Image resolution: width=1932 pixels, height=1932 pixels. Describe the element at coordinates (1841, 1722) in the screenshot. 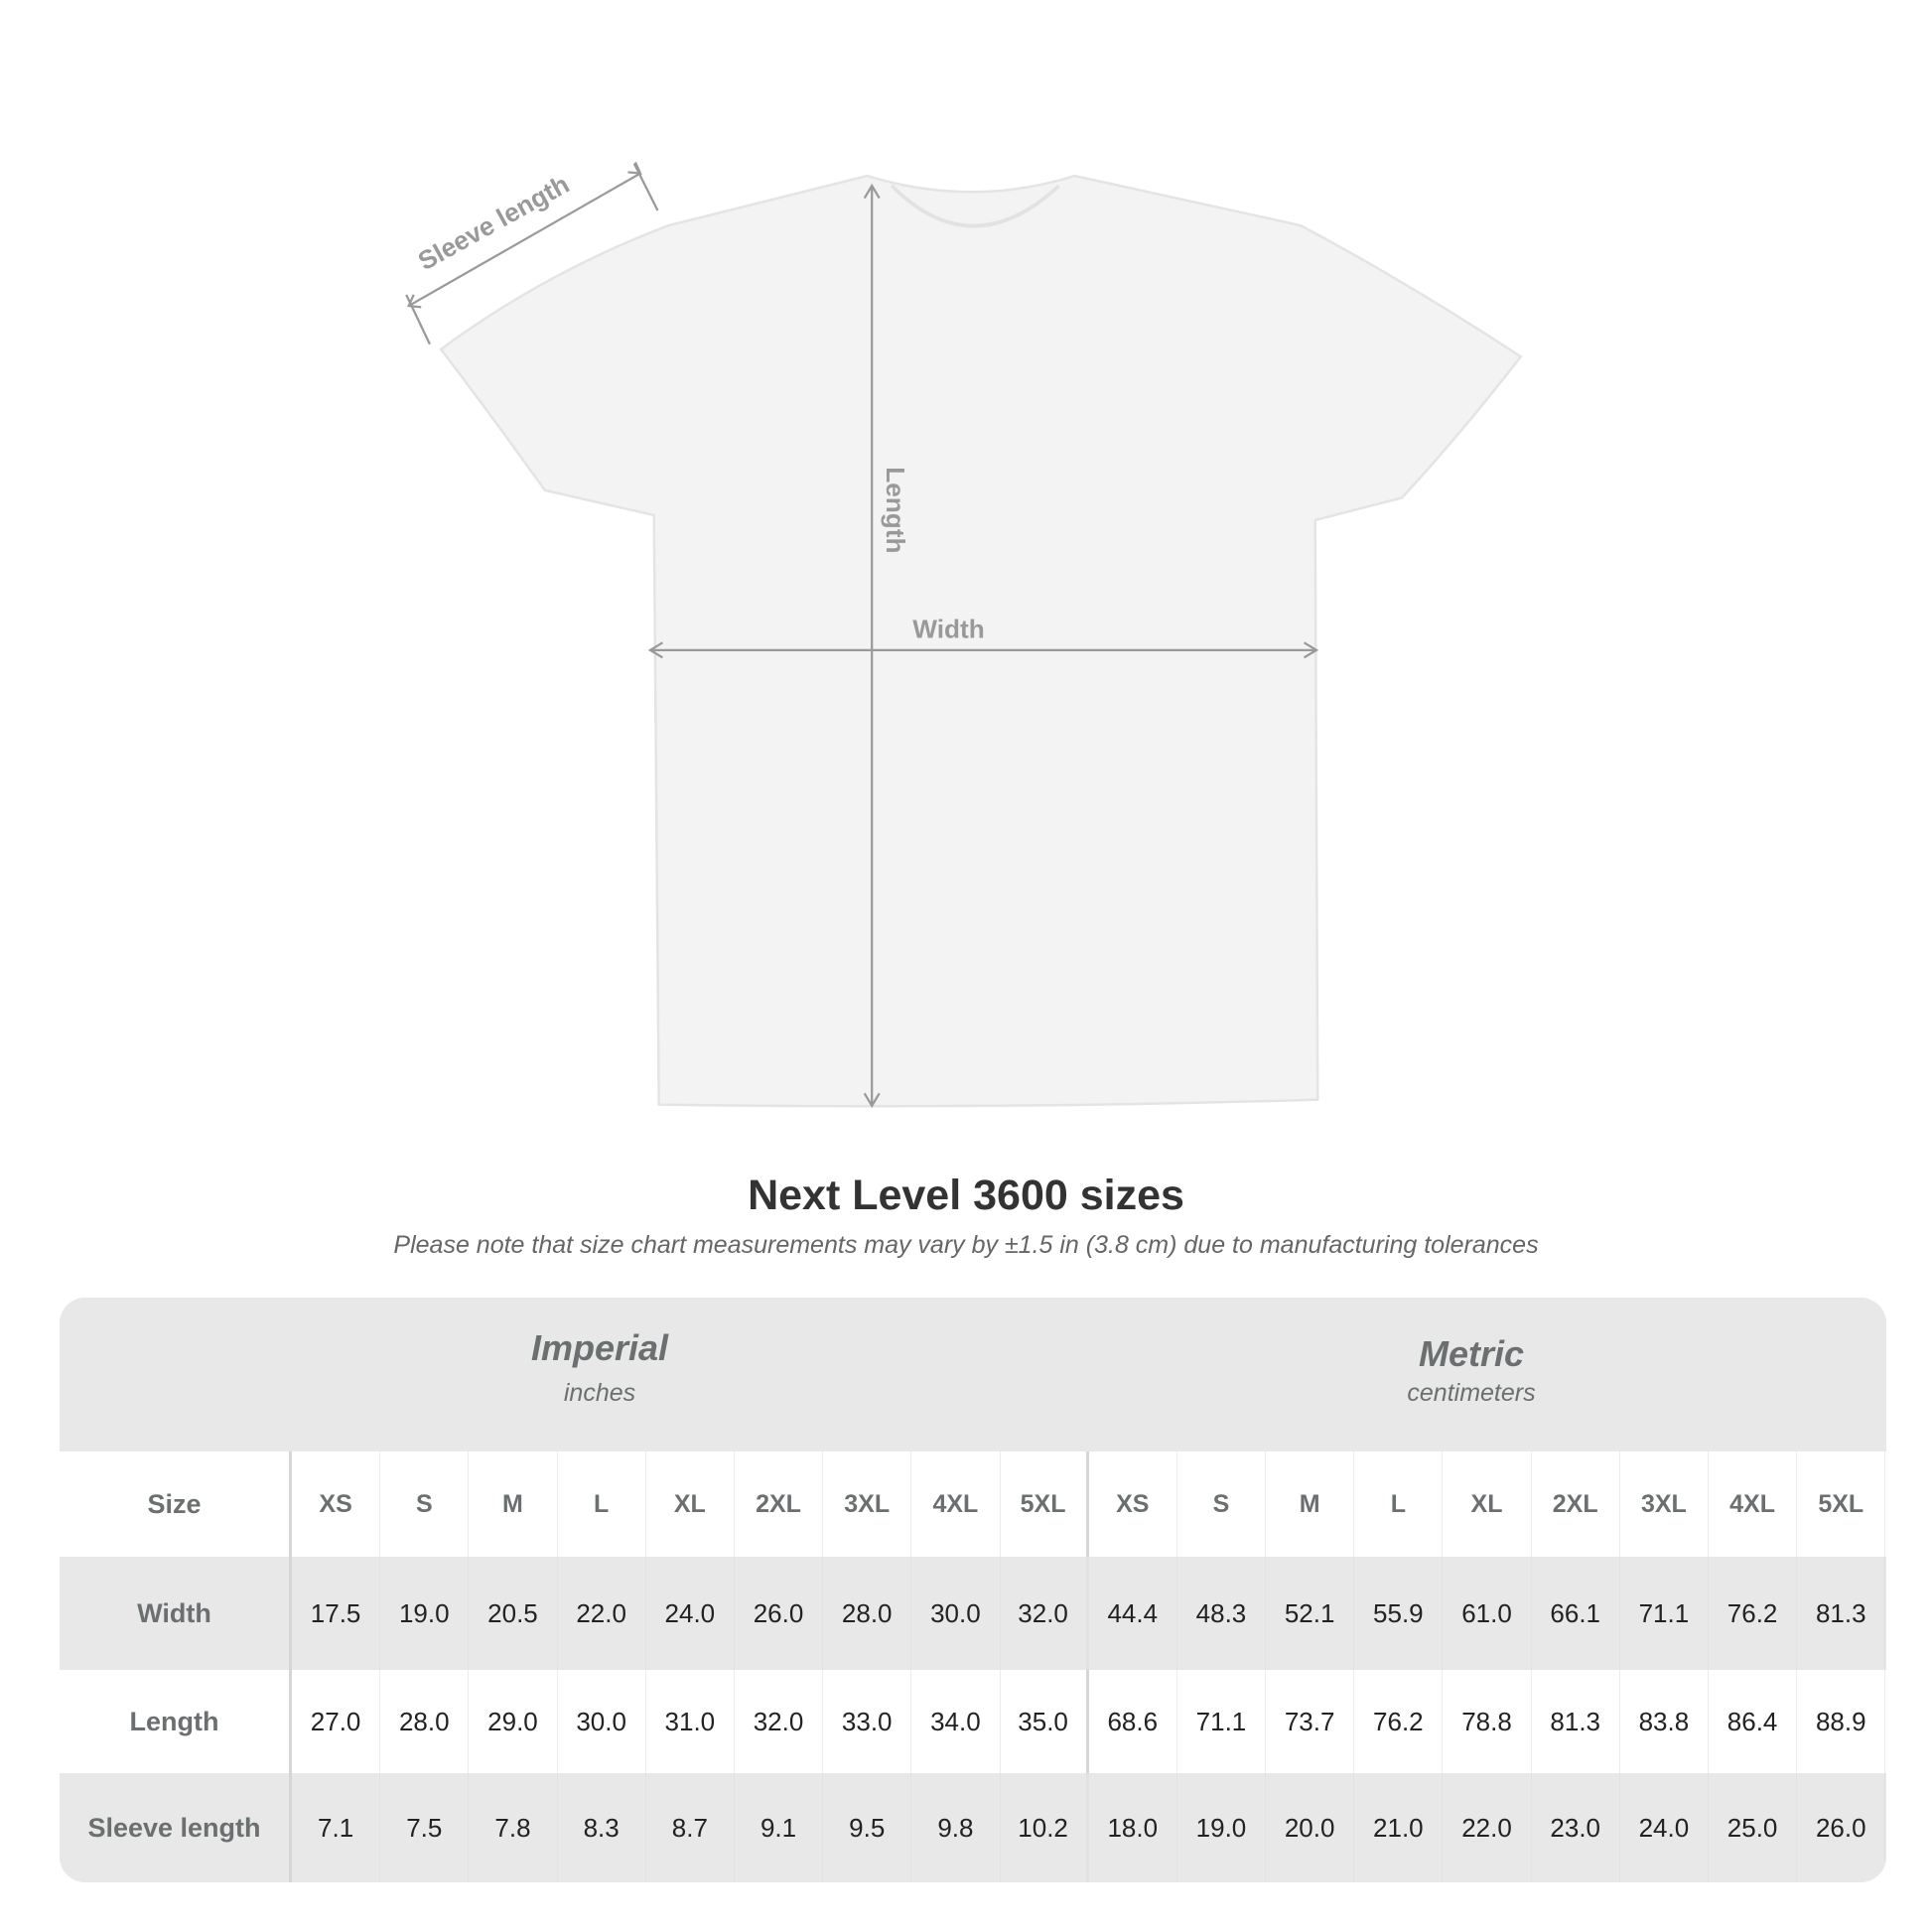

I see `value-cell: 88.9` at that location.